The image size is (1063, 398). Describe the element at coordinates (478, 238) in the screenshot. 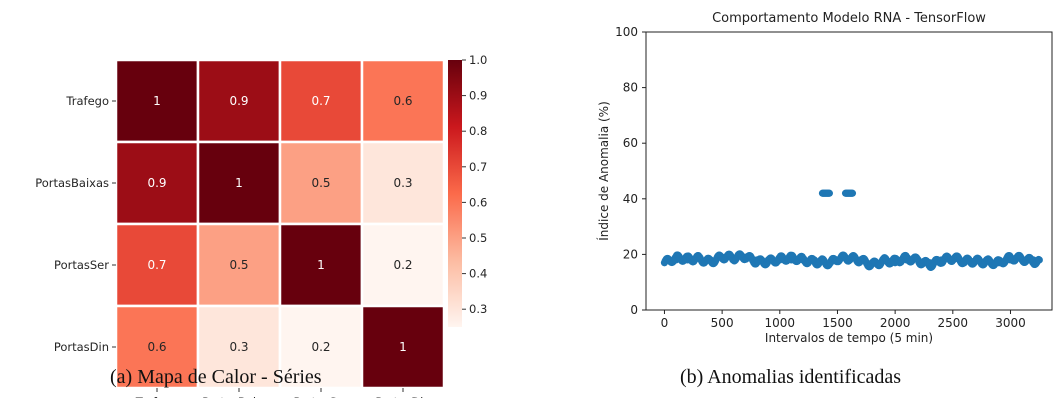

I see `colorbar-tick-label: 0.5` at that location.